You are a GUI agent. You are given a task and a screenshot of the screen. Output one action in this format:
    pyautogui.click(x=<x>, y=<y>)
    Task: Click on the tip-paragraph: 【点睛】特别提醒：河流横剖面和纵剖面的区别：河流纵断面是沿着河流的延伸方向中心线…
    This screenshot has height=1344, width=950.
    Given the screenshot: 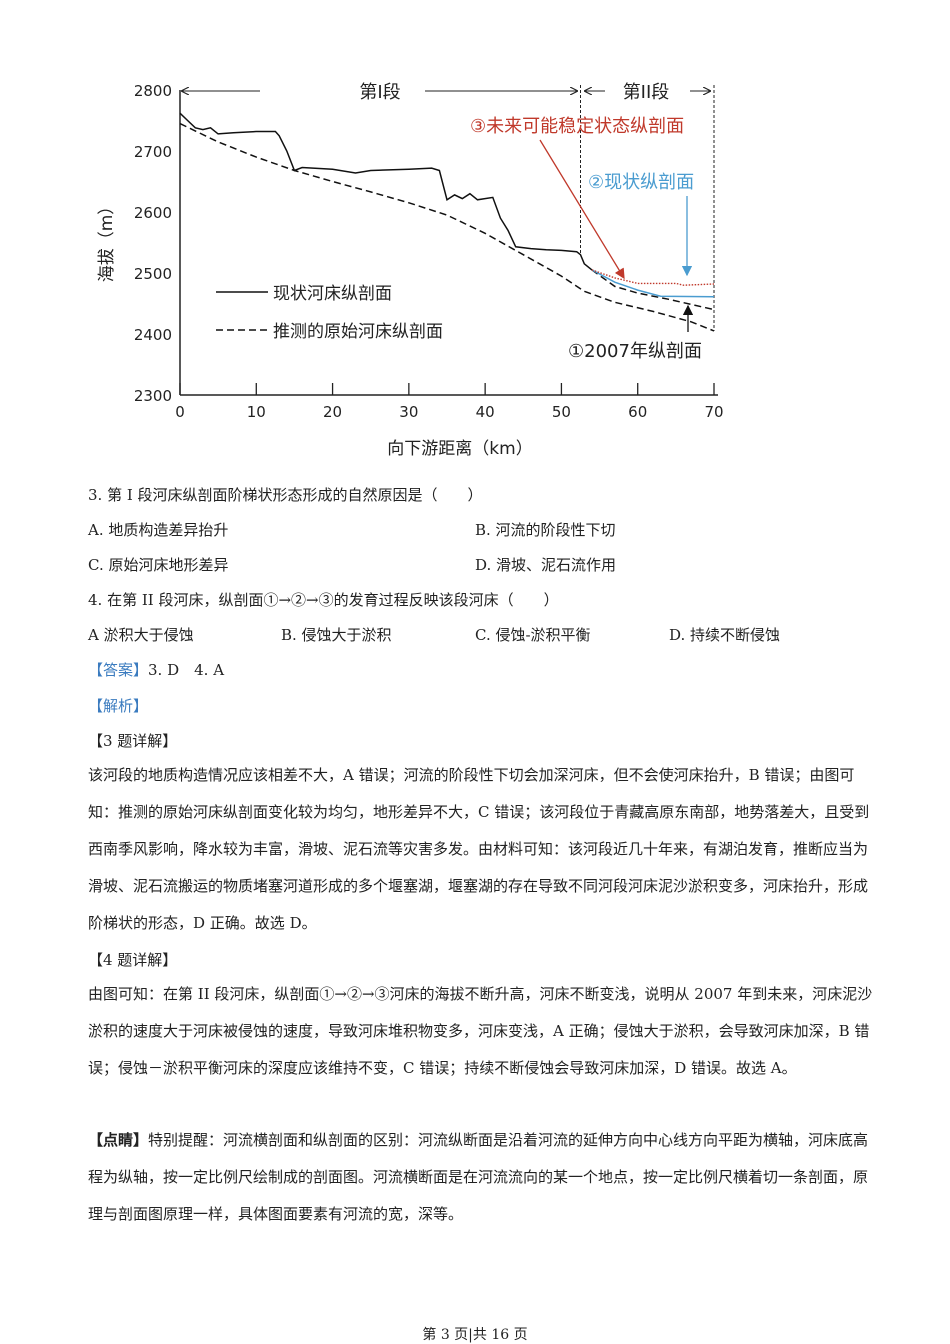 What is the action you would take?
    pyautogui.click(x=483, y=1177)
    